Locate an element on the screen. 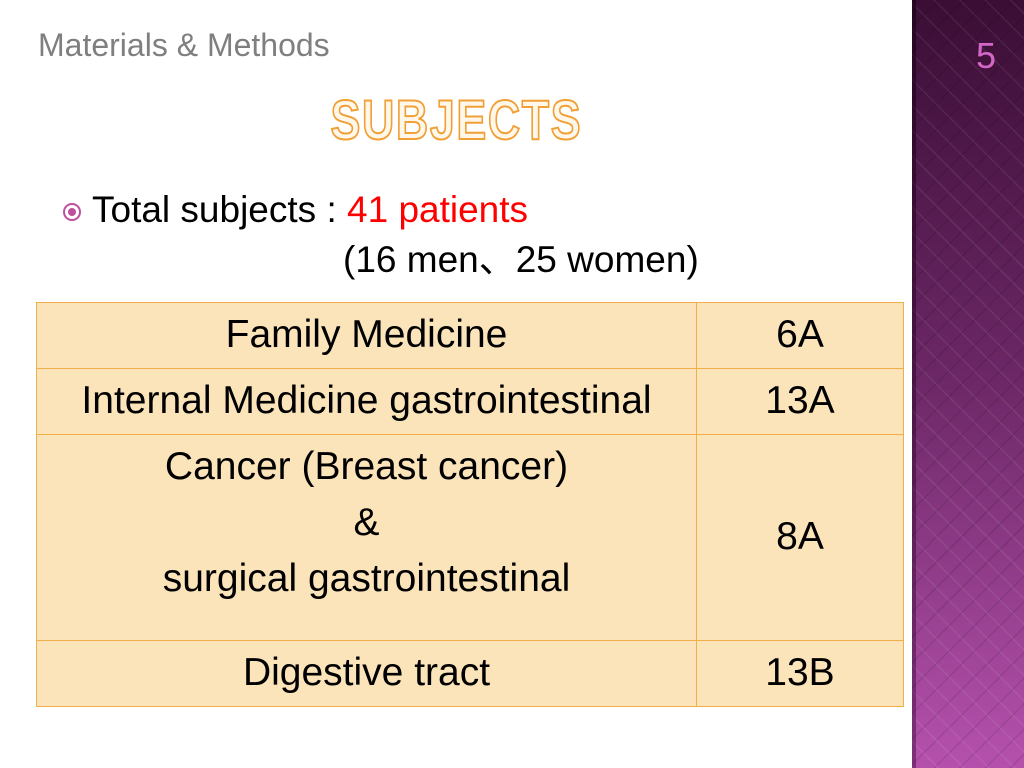  ward-cell: 13B is located at coordinates (800, 673).